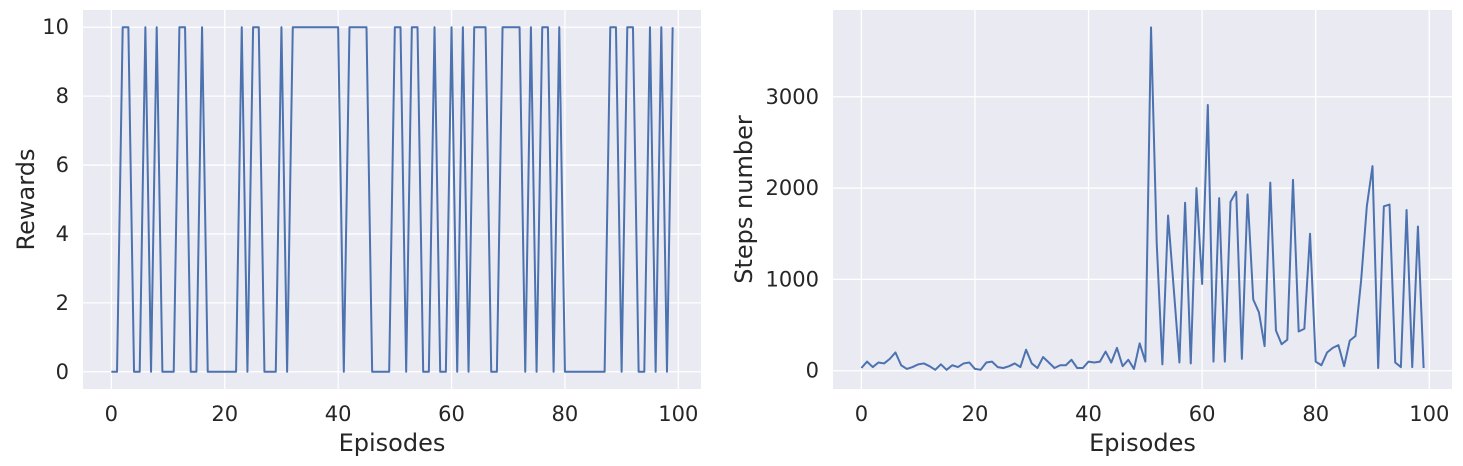 The width and height of the screenshot is (1463, 466). Describe the element at coordinates (792, 188) in the screenshot. I see `y-tick-label: 2000` at that location.